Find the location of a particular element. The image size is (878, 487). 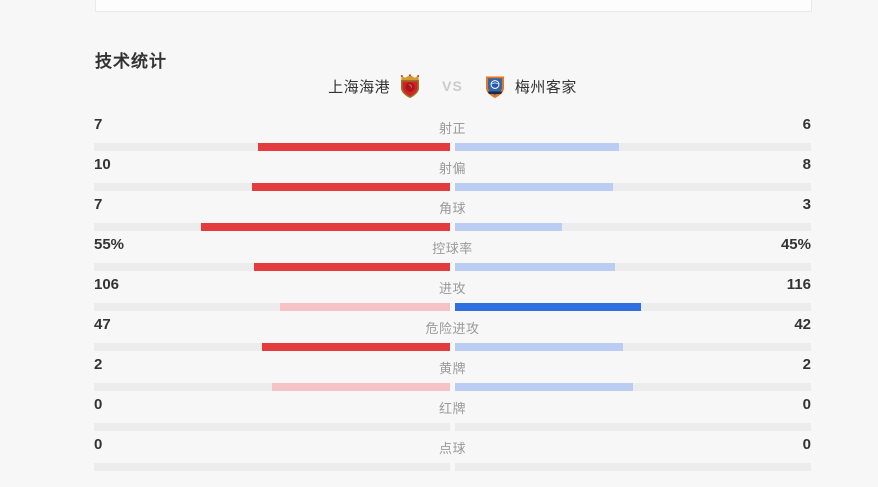

home-value: 55% is located at coordinates (109, 244).